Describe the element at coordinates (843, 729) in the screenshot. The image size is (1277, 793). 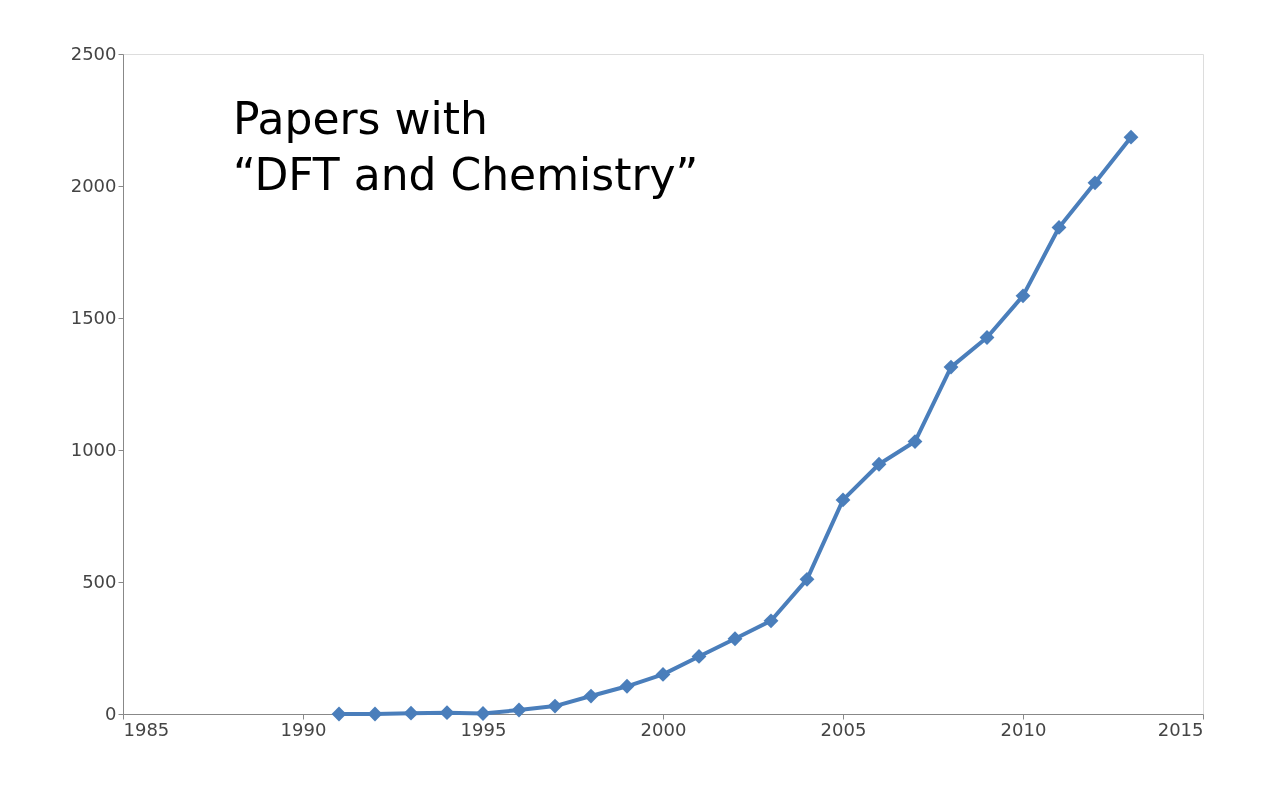
I see `x-tick-label: 2005` at that location.